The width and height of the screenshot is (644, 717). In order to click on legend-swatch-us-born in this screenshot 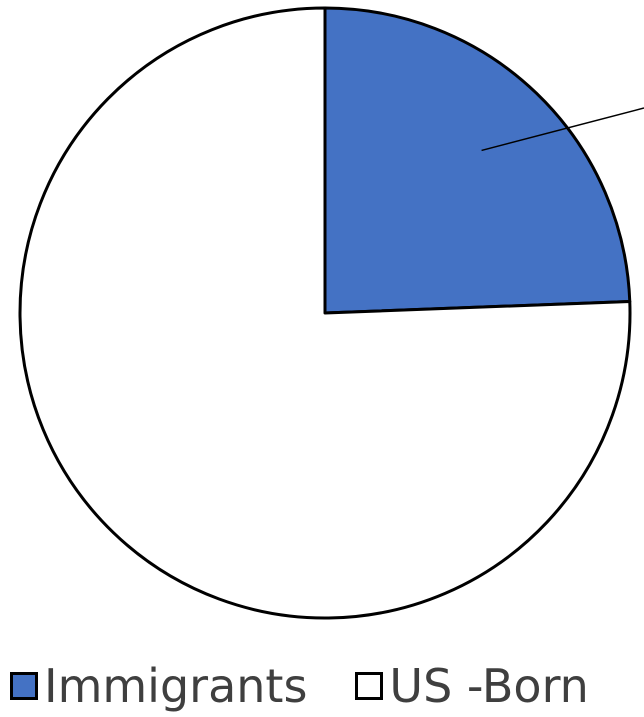, I will do `click(369, 686)`.